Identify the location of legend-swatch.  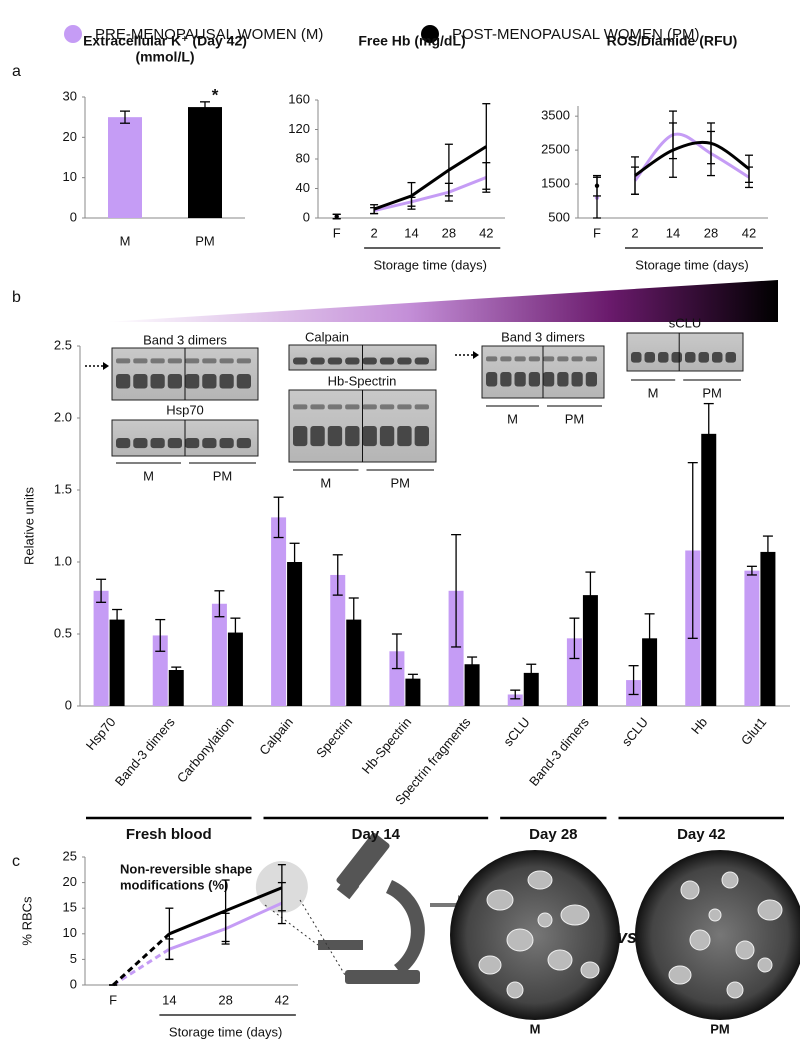
(73, 34).